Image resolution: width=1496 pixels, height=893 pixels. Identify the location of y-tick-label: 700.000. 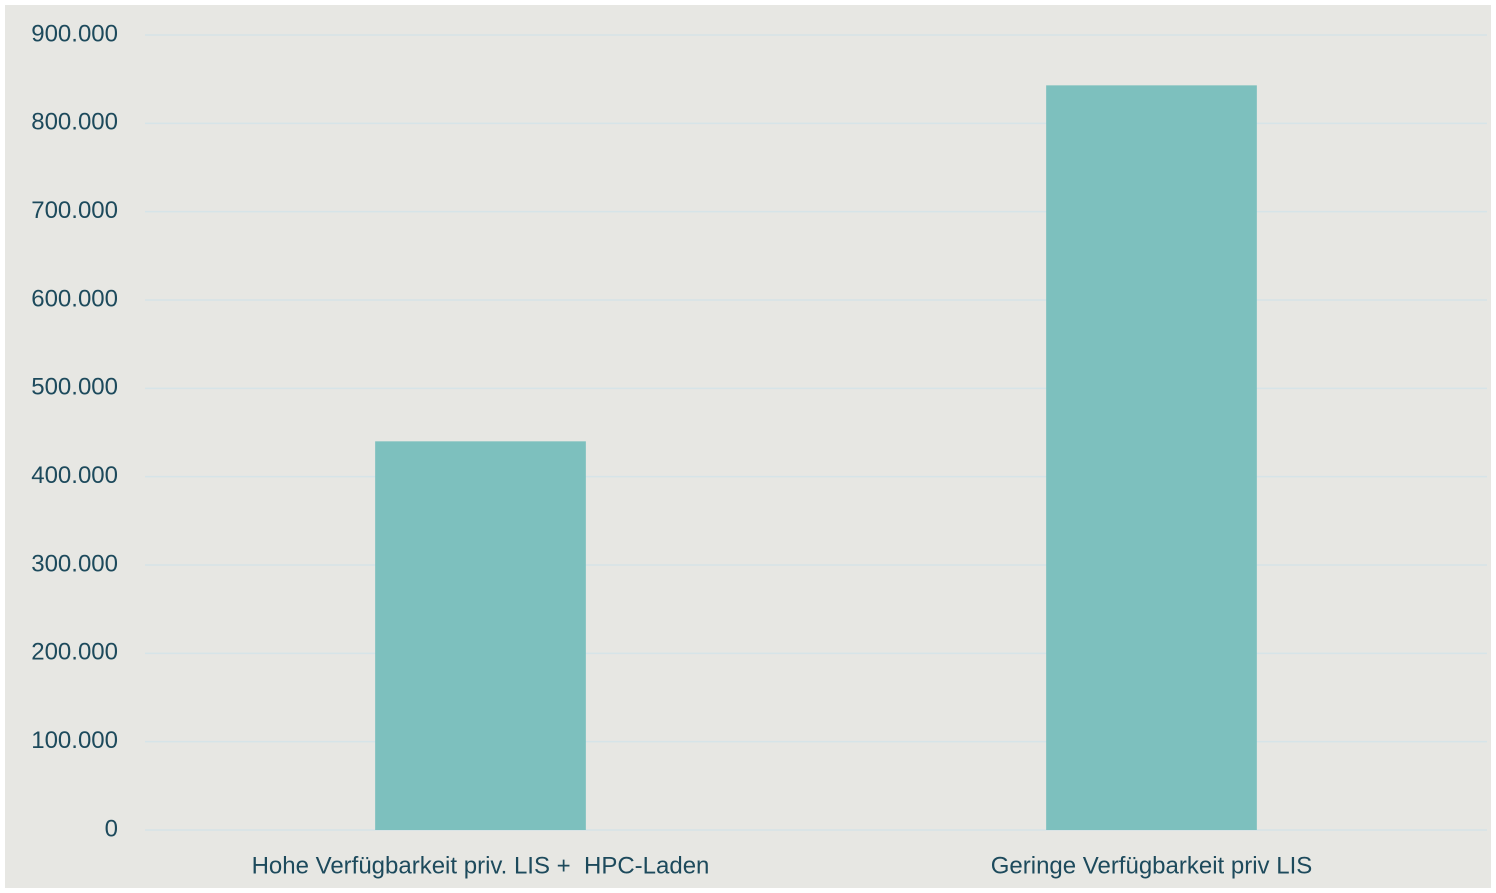
(74, 210).